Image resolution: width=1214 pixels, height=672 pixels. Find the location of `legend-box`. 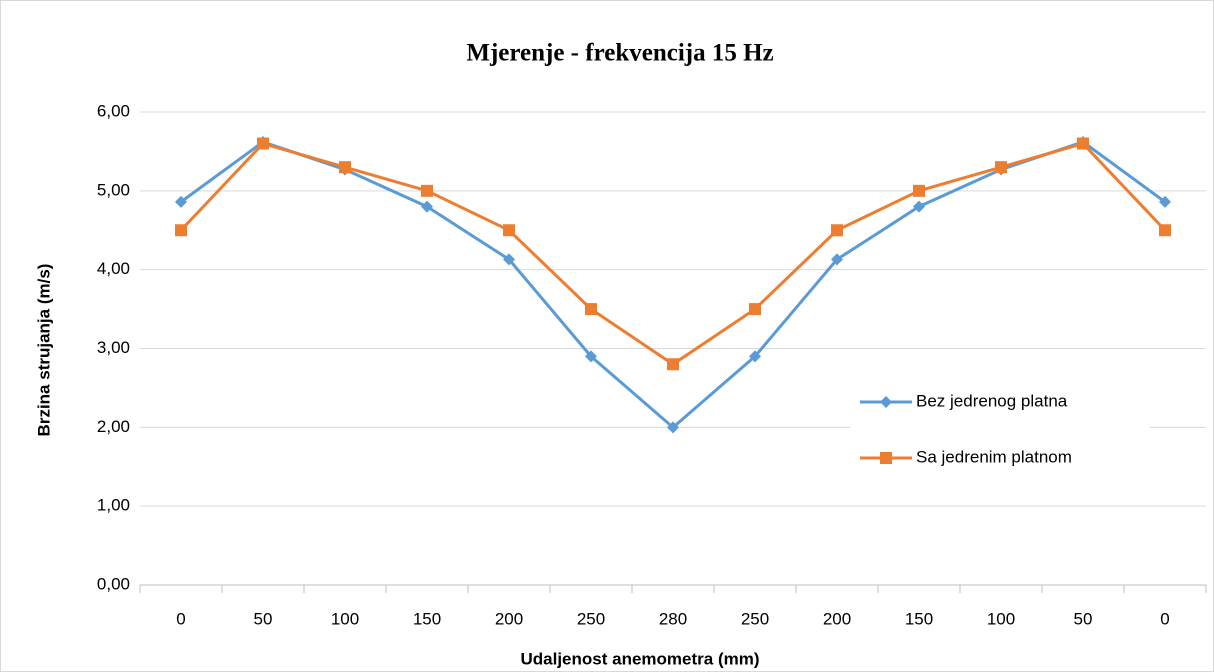

legend-box is located at coordinates (1000, 429).